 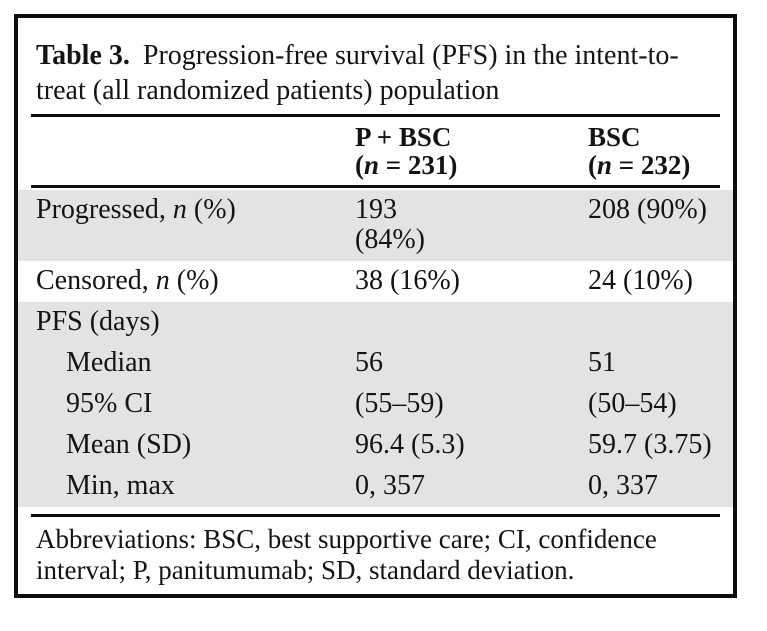 What do you see at coordinates (127, 280) in the screenshot?
I see `row-label: Censored, n (%)` at bounding box center [127, 280].